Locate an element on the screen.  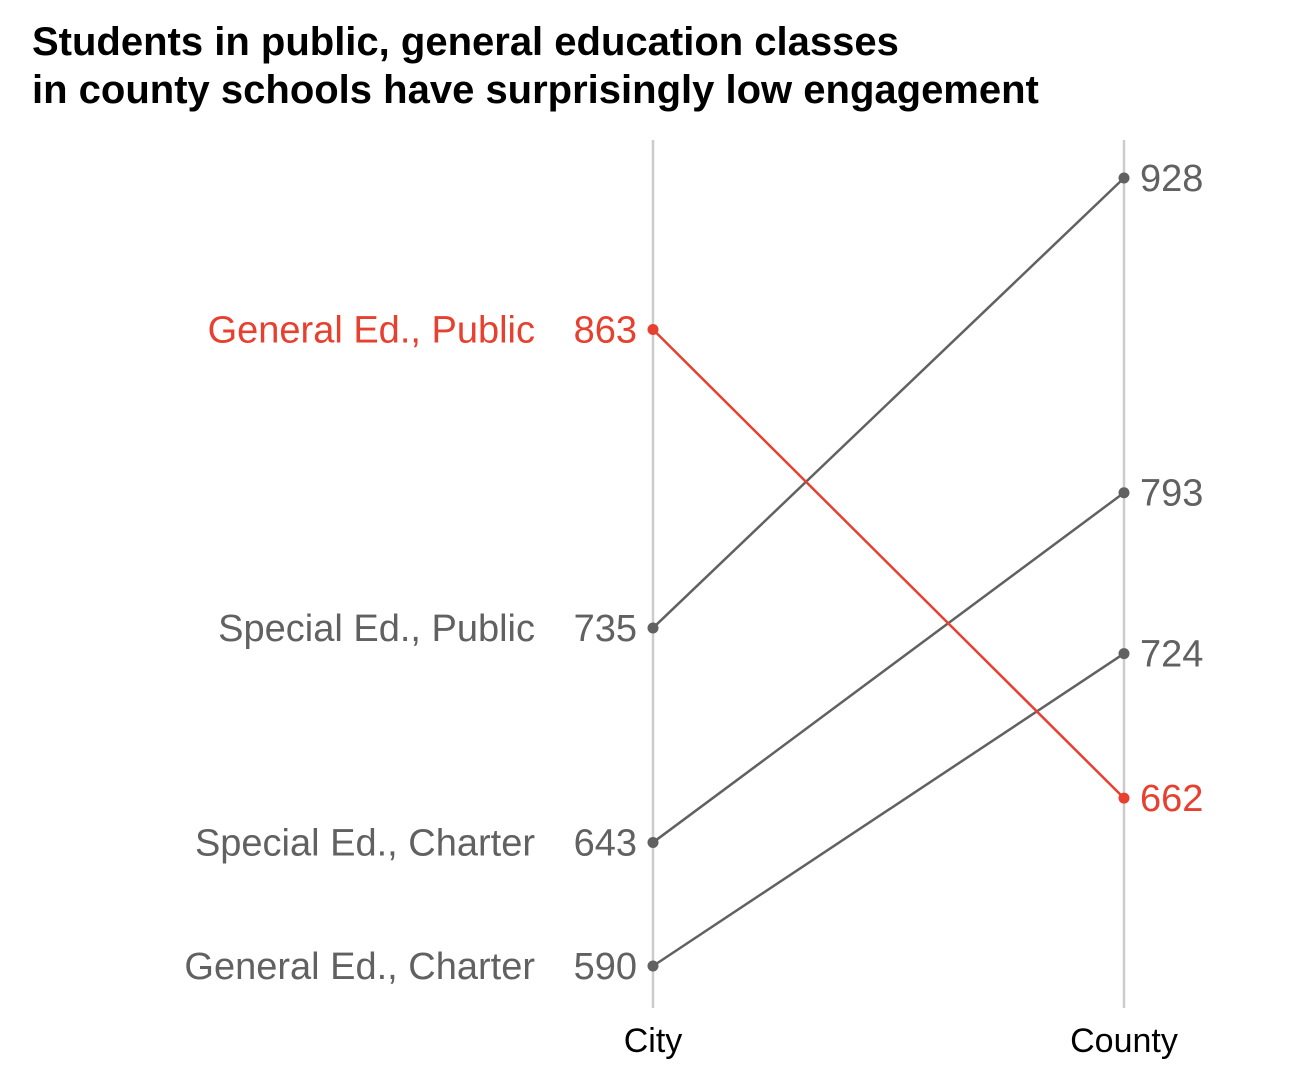
data-point-special-ed-charter-city is located at coordinates (653, 842).